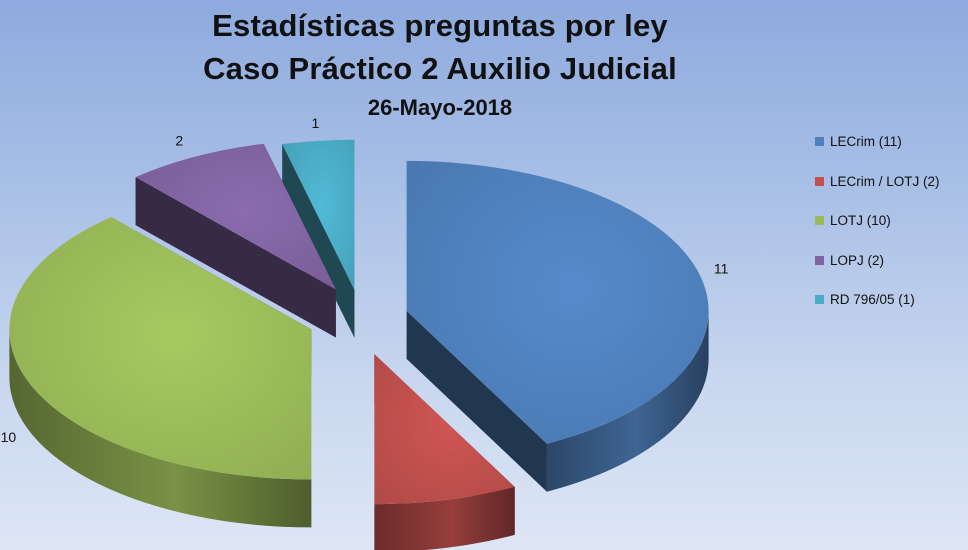 The width and height of the screenshot is (968, 550). What do you see at coordinates (885, 181) in the screenshot?
I see `legend-label: LECrim / LOTJ (2)` at bounding box center [885, 181].